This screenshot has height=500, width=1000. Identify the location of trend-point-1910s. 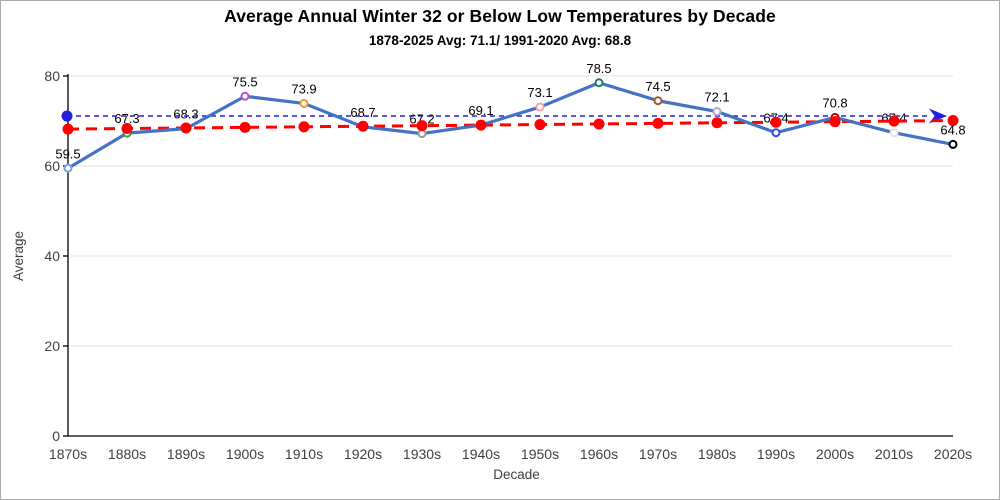
(304, 127).